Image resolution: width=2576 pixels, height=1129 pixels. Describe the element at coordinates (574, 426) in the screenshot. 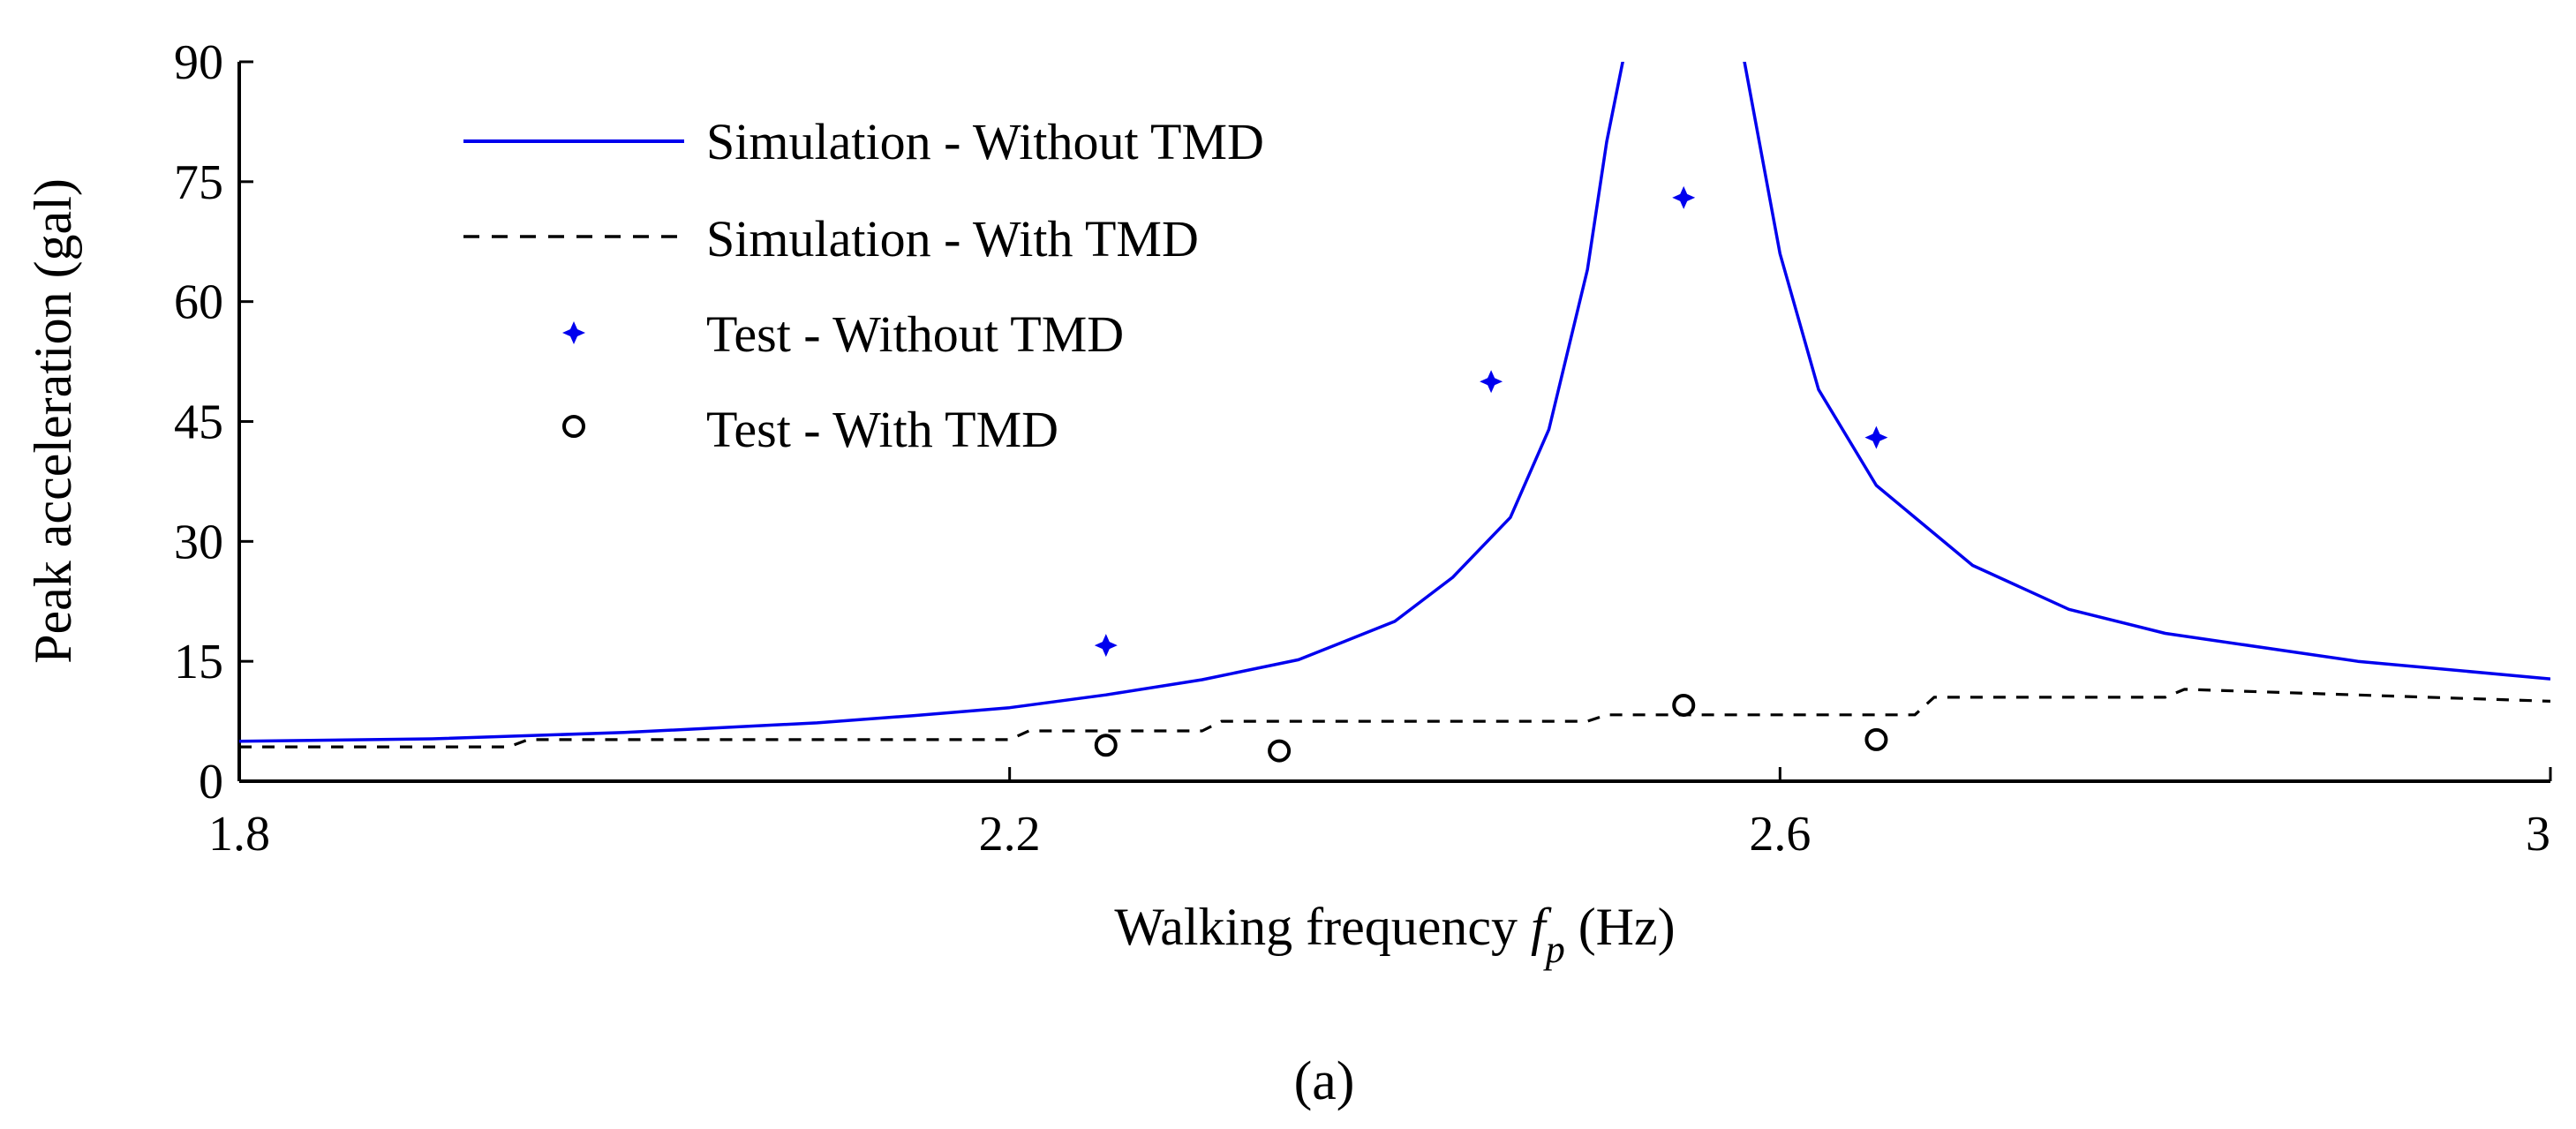

I see `legend-swatch-test-with` at that location.